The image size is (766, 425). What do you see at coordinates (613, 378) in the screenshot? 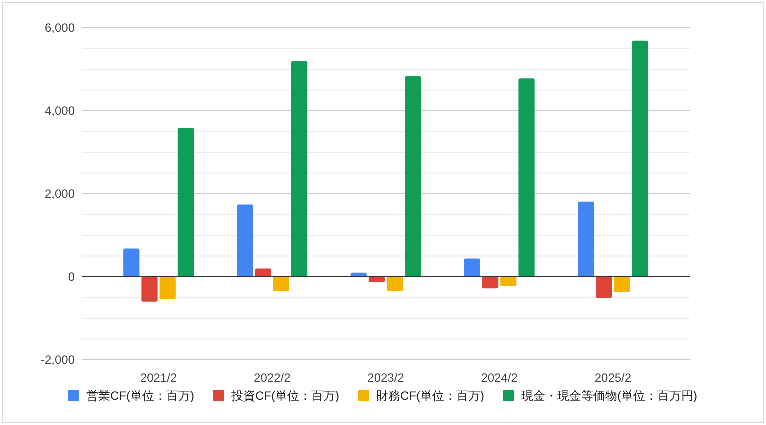
I see `x-tick-label: 2025/2` at bounding box center [613, 378].